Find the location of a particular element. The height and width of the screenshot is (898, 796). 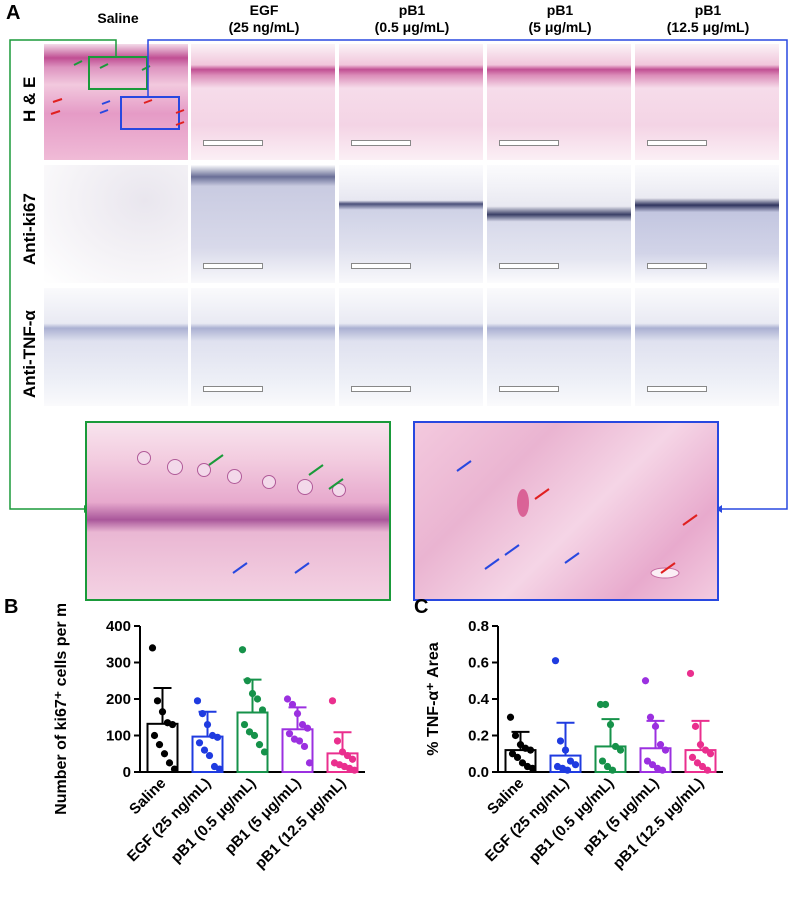

y-tick-label: 0.0 is located at coordinates (478, 772).